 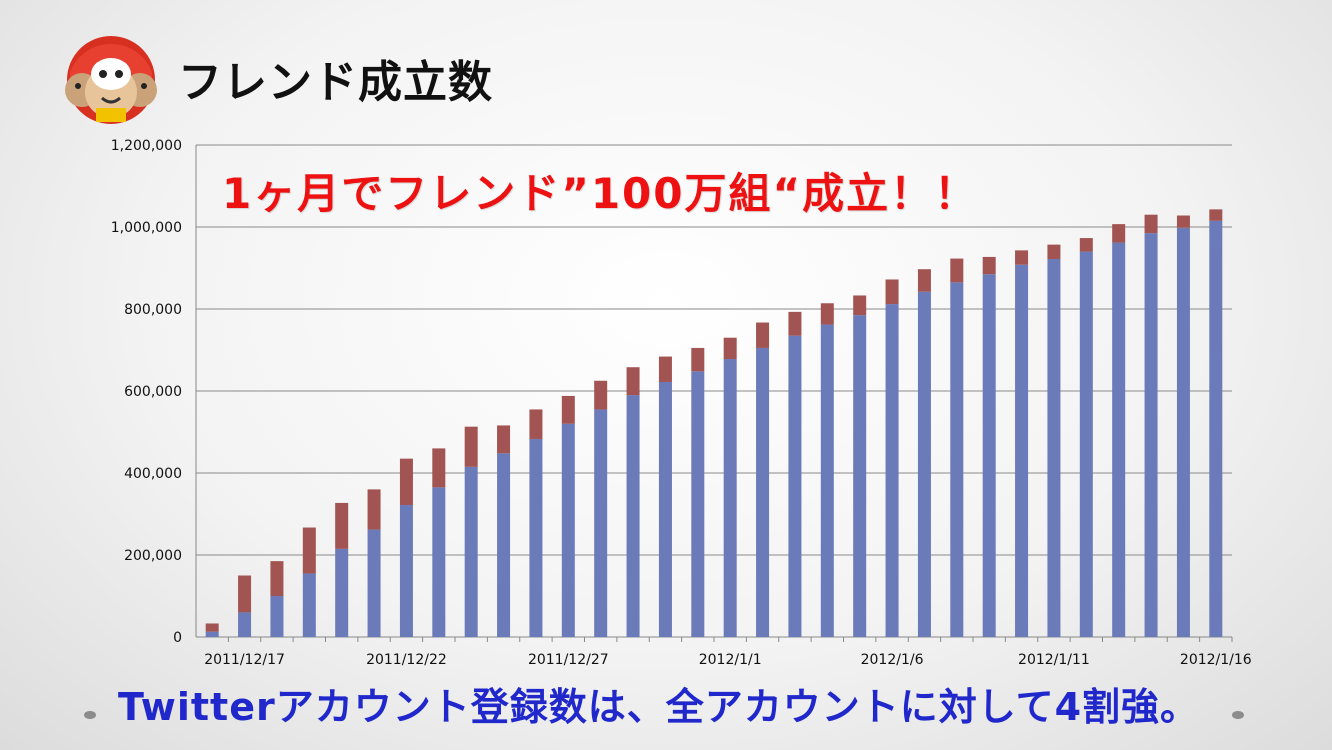 What do you see at coordinates (730, 660) in the screenshot?
I see `x-tick-label: 2012/1/1` at bounding box center [730, 660].